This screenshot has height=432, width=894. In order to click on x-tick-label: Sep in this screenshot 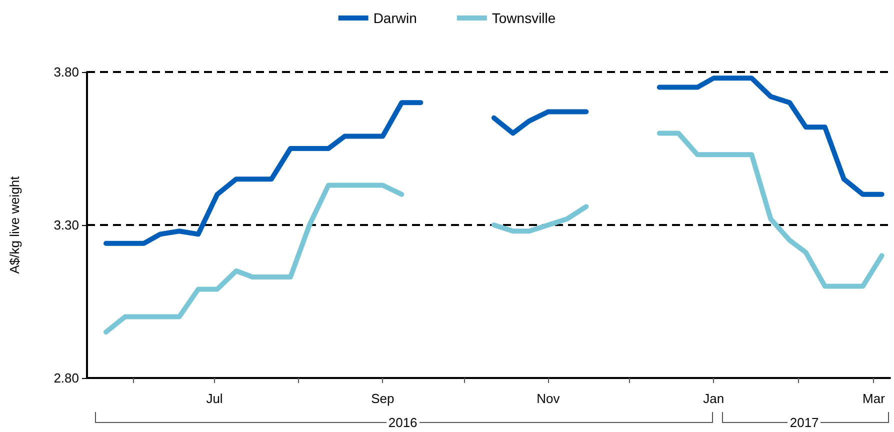, I will do `click(382, 398)`.